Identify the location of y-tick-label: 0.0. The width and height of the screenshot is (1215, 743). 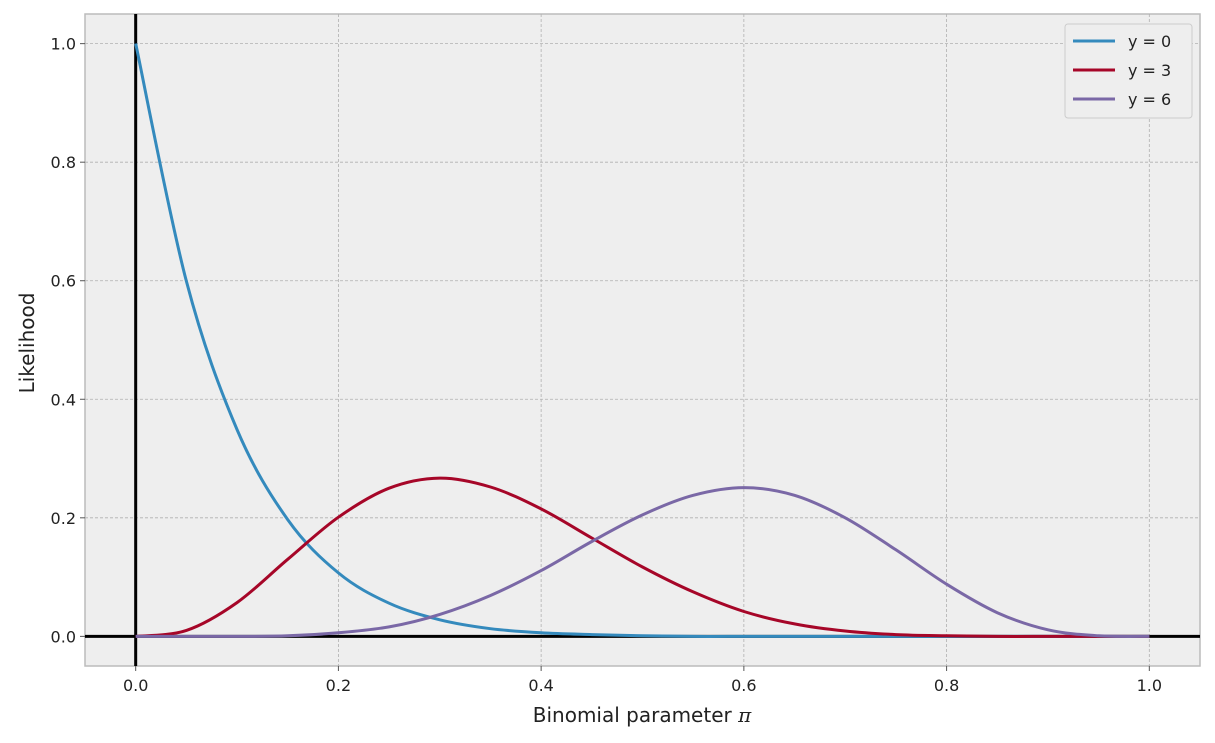
(63, 636).